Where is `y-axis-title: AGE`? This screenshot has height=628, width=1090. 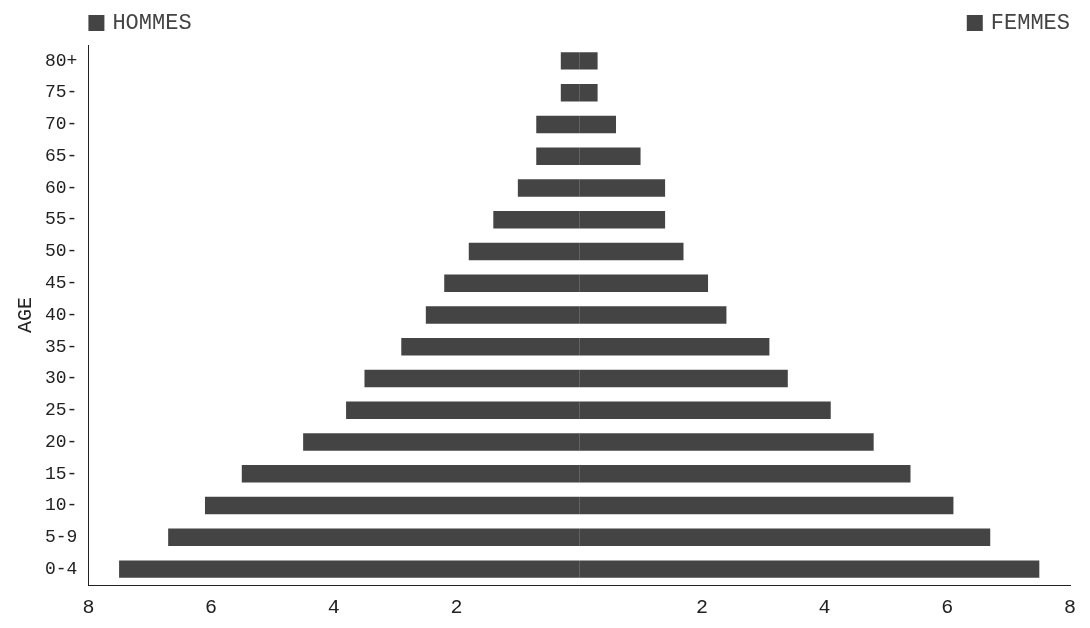
y-axis-title: AGE is located at coordinates (26, 315).